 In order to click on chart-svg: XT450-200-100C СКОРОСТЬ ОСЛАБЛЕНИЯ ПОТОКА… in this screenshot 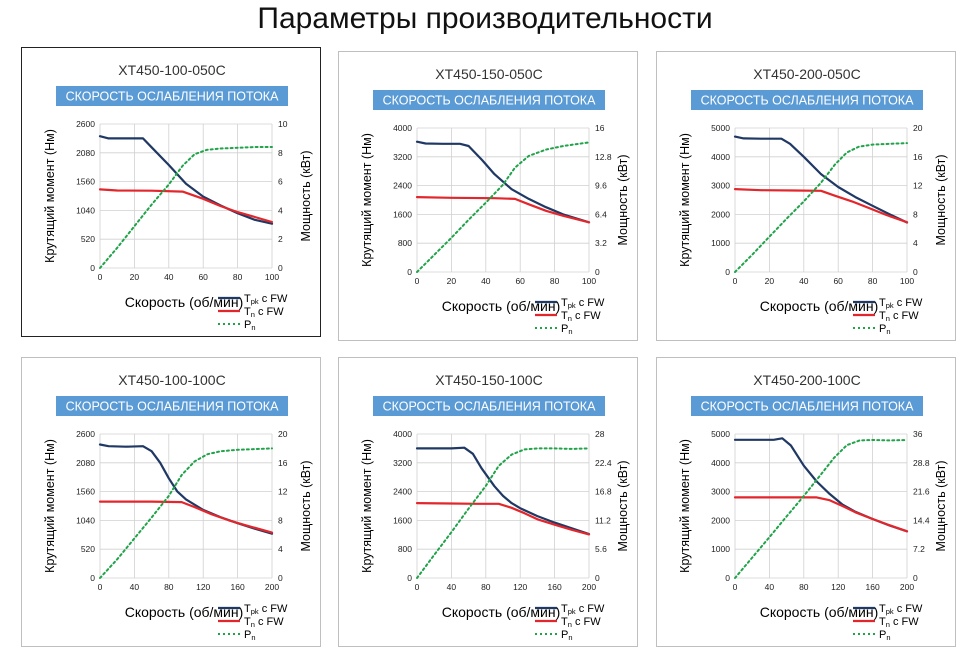, I will do `click(813, 507)`.